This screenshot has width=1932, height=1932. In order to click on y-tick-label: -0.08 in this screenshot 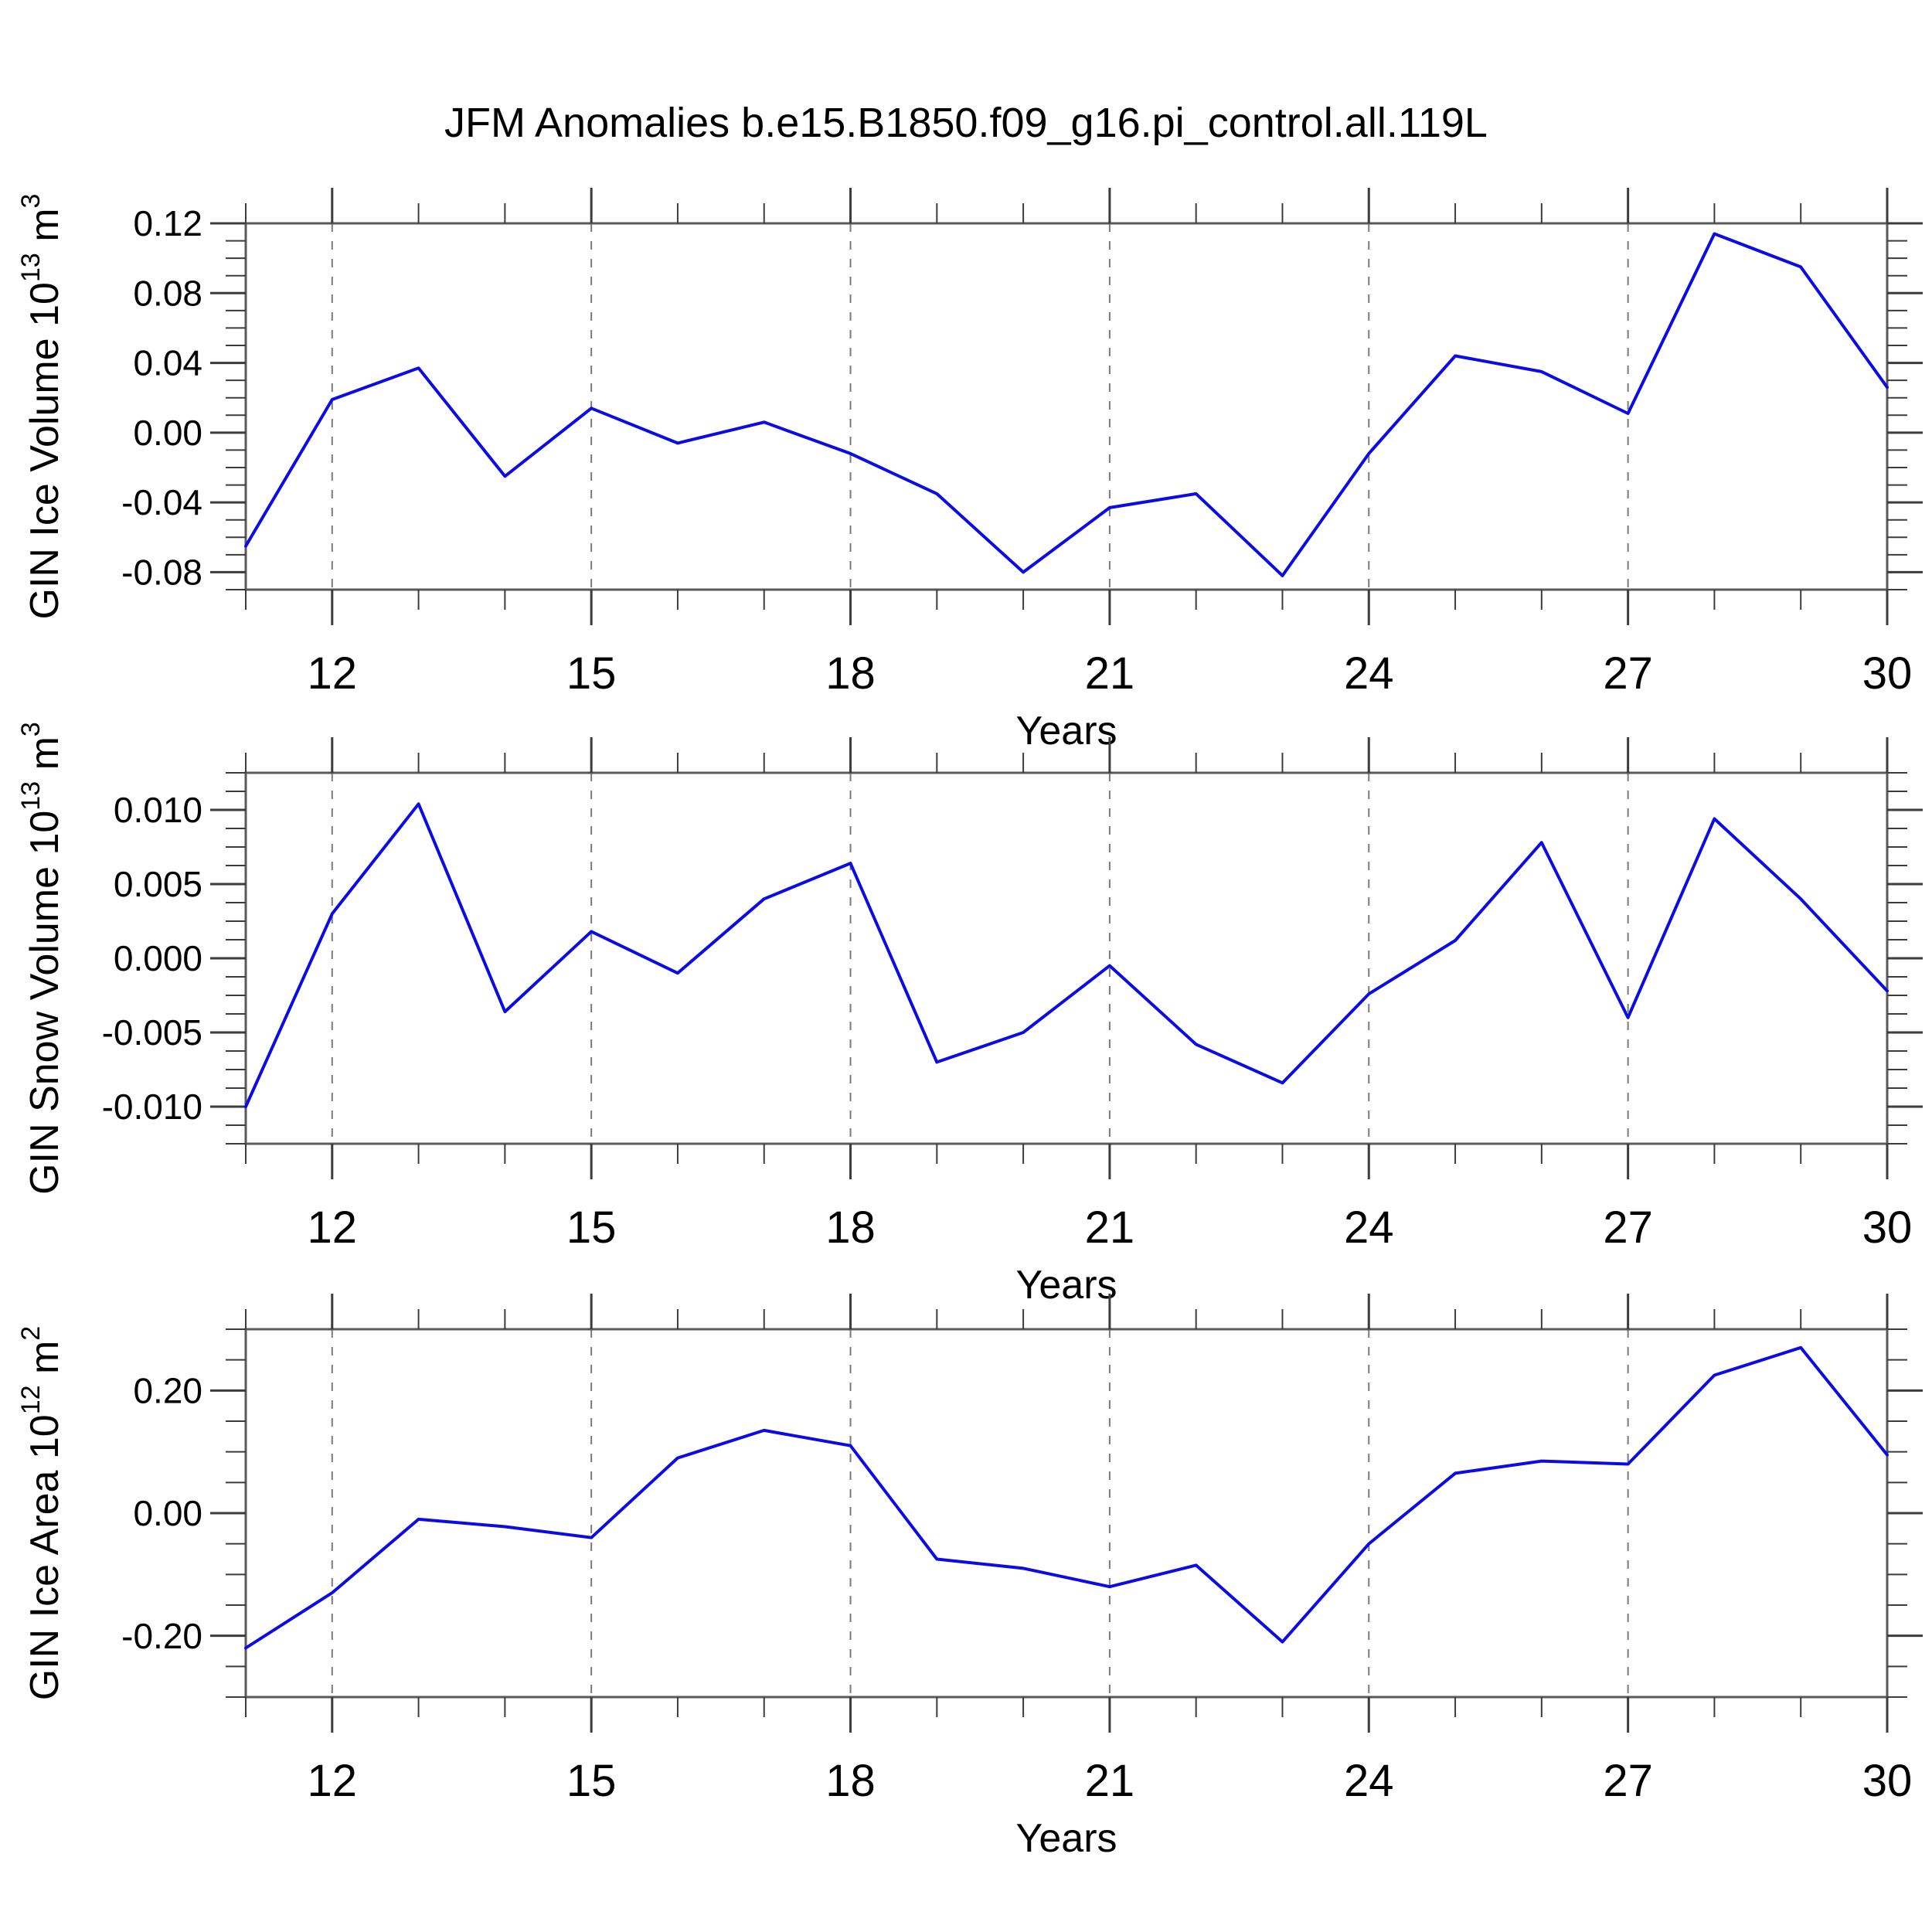, I will do `click(161, 573)`.